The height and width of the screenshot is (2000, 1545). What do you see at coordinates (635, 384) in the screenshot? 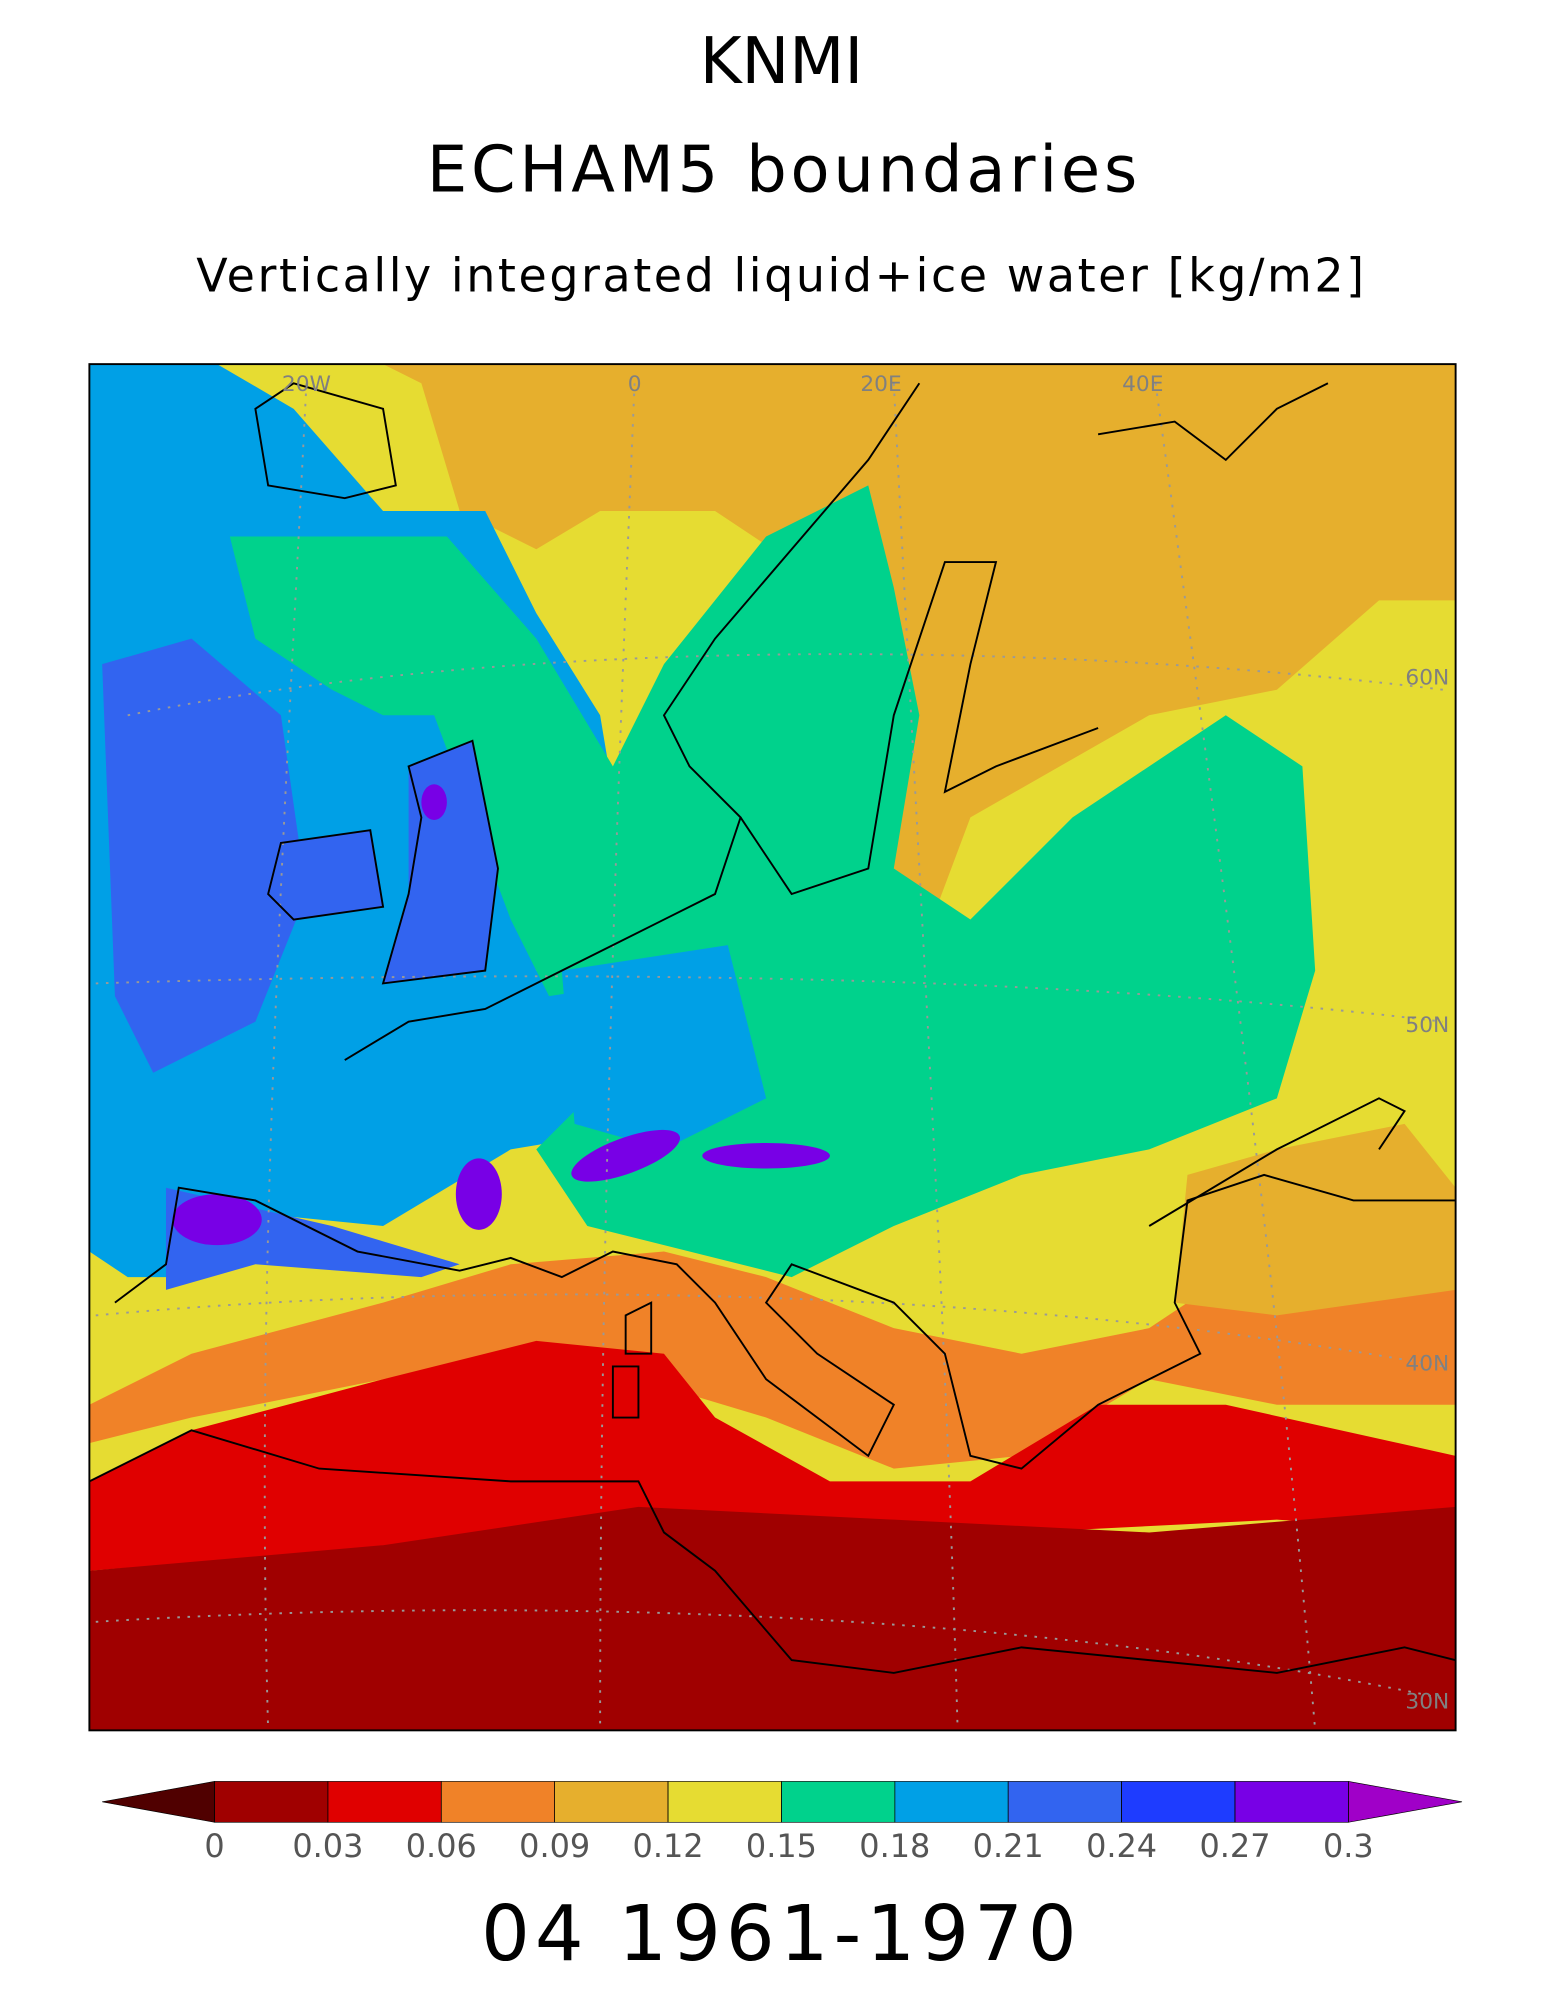
I see `graticule-label: 0` at bounding box center [635, 384].